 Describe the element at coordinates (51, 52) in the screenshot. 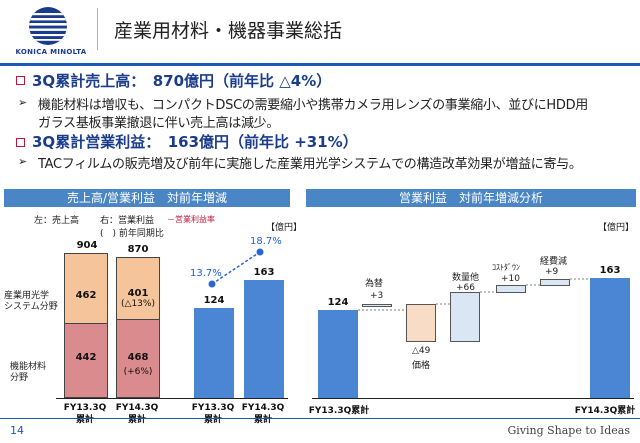

I see `brand-name: KONICA MINOLTA` at that location.